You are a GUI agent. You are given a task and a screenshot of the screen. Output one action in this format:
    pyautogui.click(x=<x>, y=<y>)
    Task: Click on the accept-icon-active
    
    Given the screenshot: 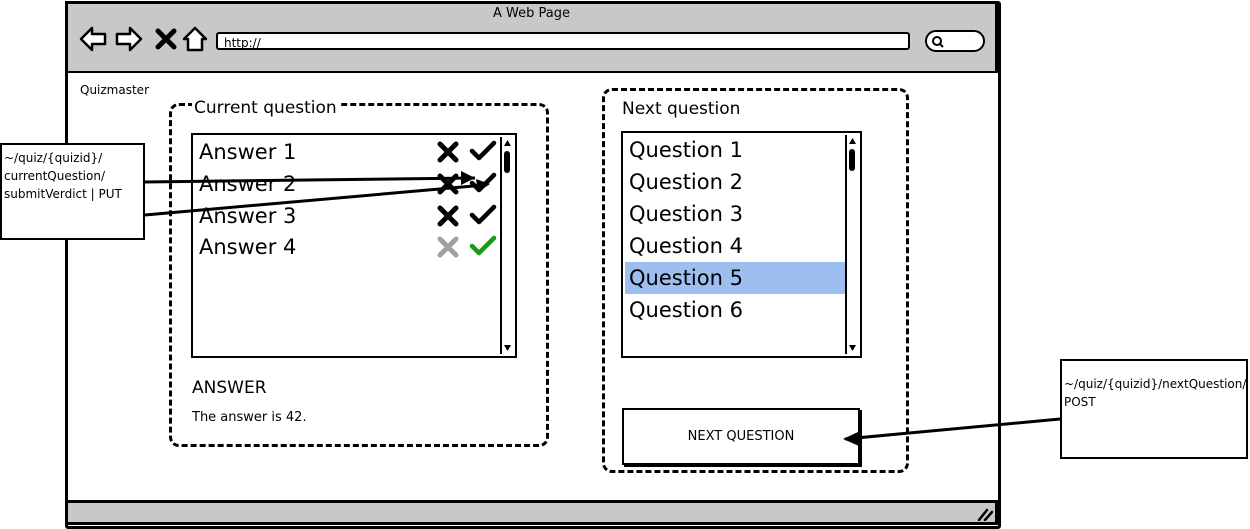 What is the action you would take?
    pyautogui.click(x=483, y=246)
    